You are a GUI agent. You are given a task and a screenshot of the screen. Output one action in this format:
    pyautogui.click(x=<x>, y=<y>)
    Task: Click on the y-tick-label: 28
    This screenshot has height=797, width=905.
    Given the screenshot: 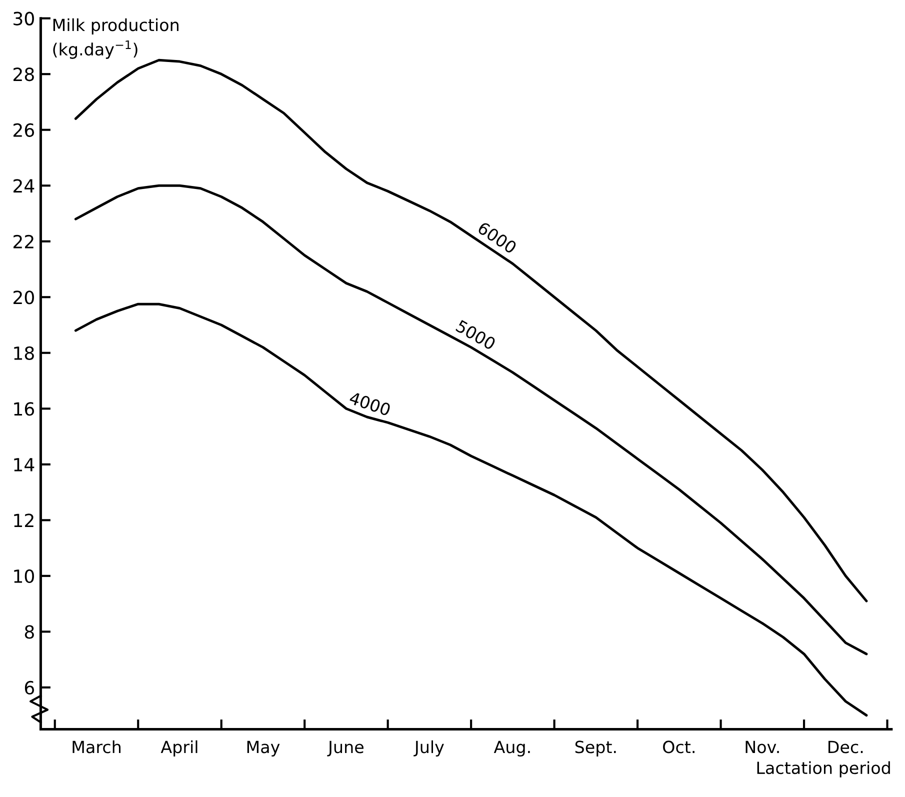 What is the action you would take?
    pyautogui.click(x=24, y=75)
    